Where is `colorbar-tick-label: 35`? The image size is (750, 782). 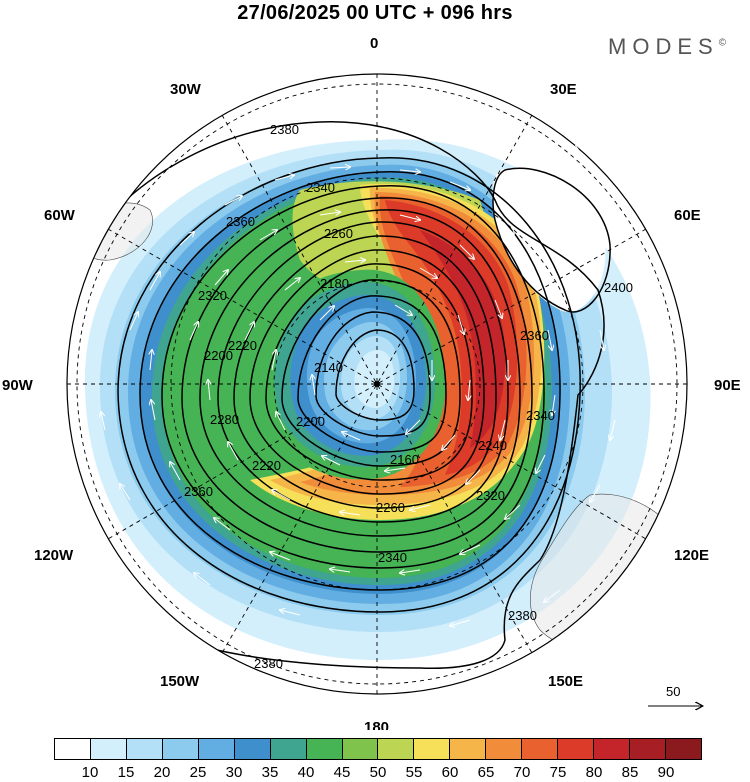 colorbar-tick-label: 35 is located at coordinates (270, 772).